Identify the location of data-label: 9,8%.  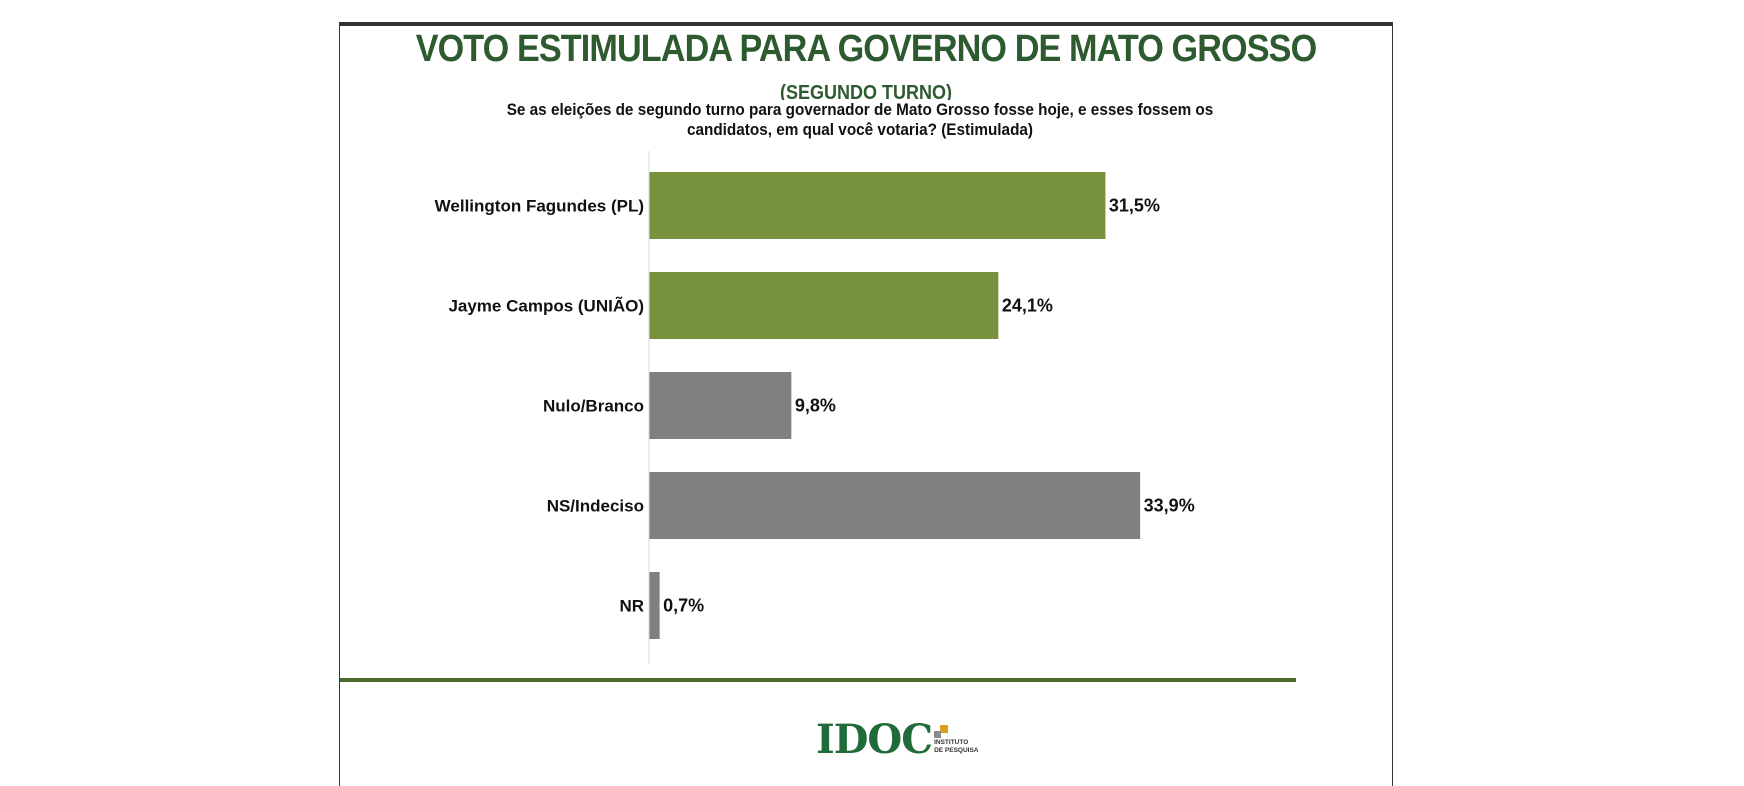
(815, 406).